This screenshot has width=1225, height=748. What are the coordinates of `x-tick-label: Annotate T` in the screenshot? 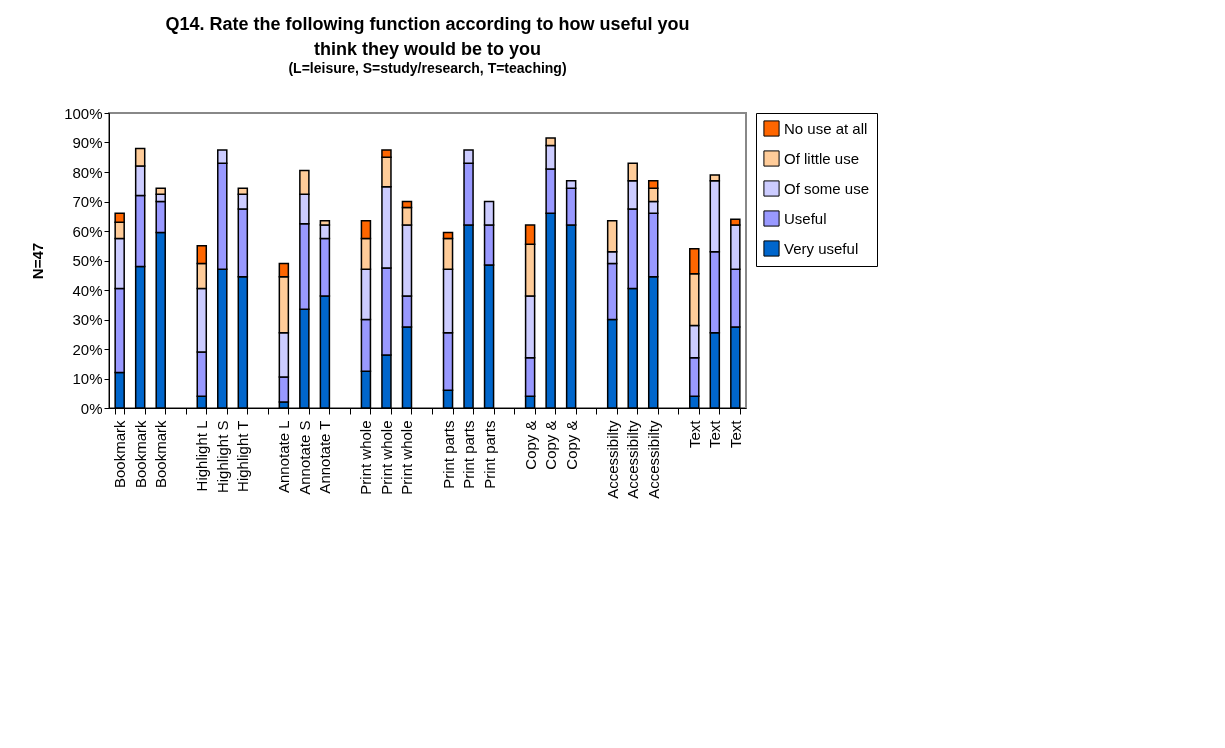 It's located at (325, 457).